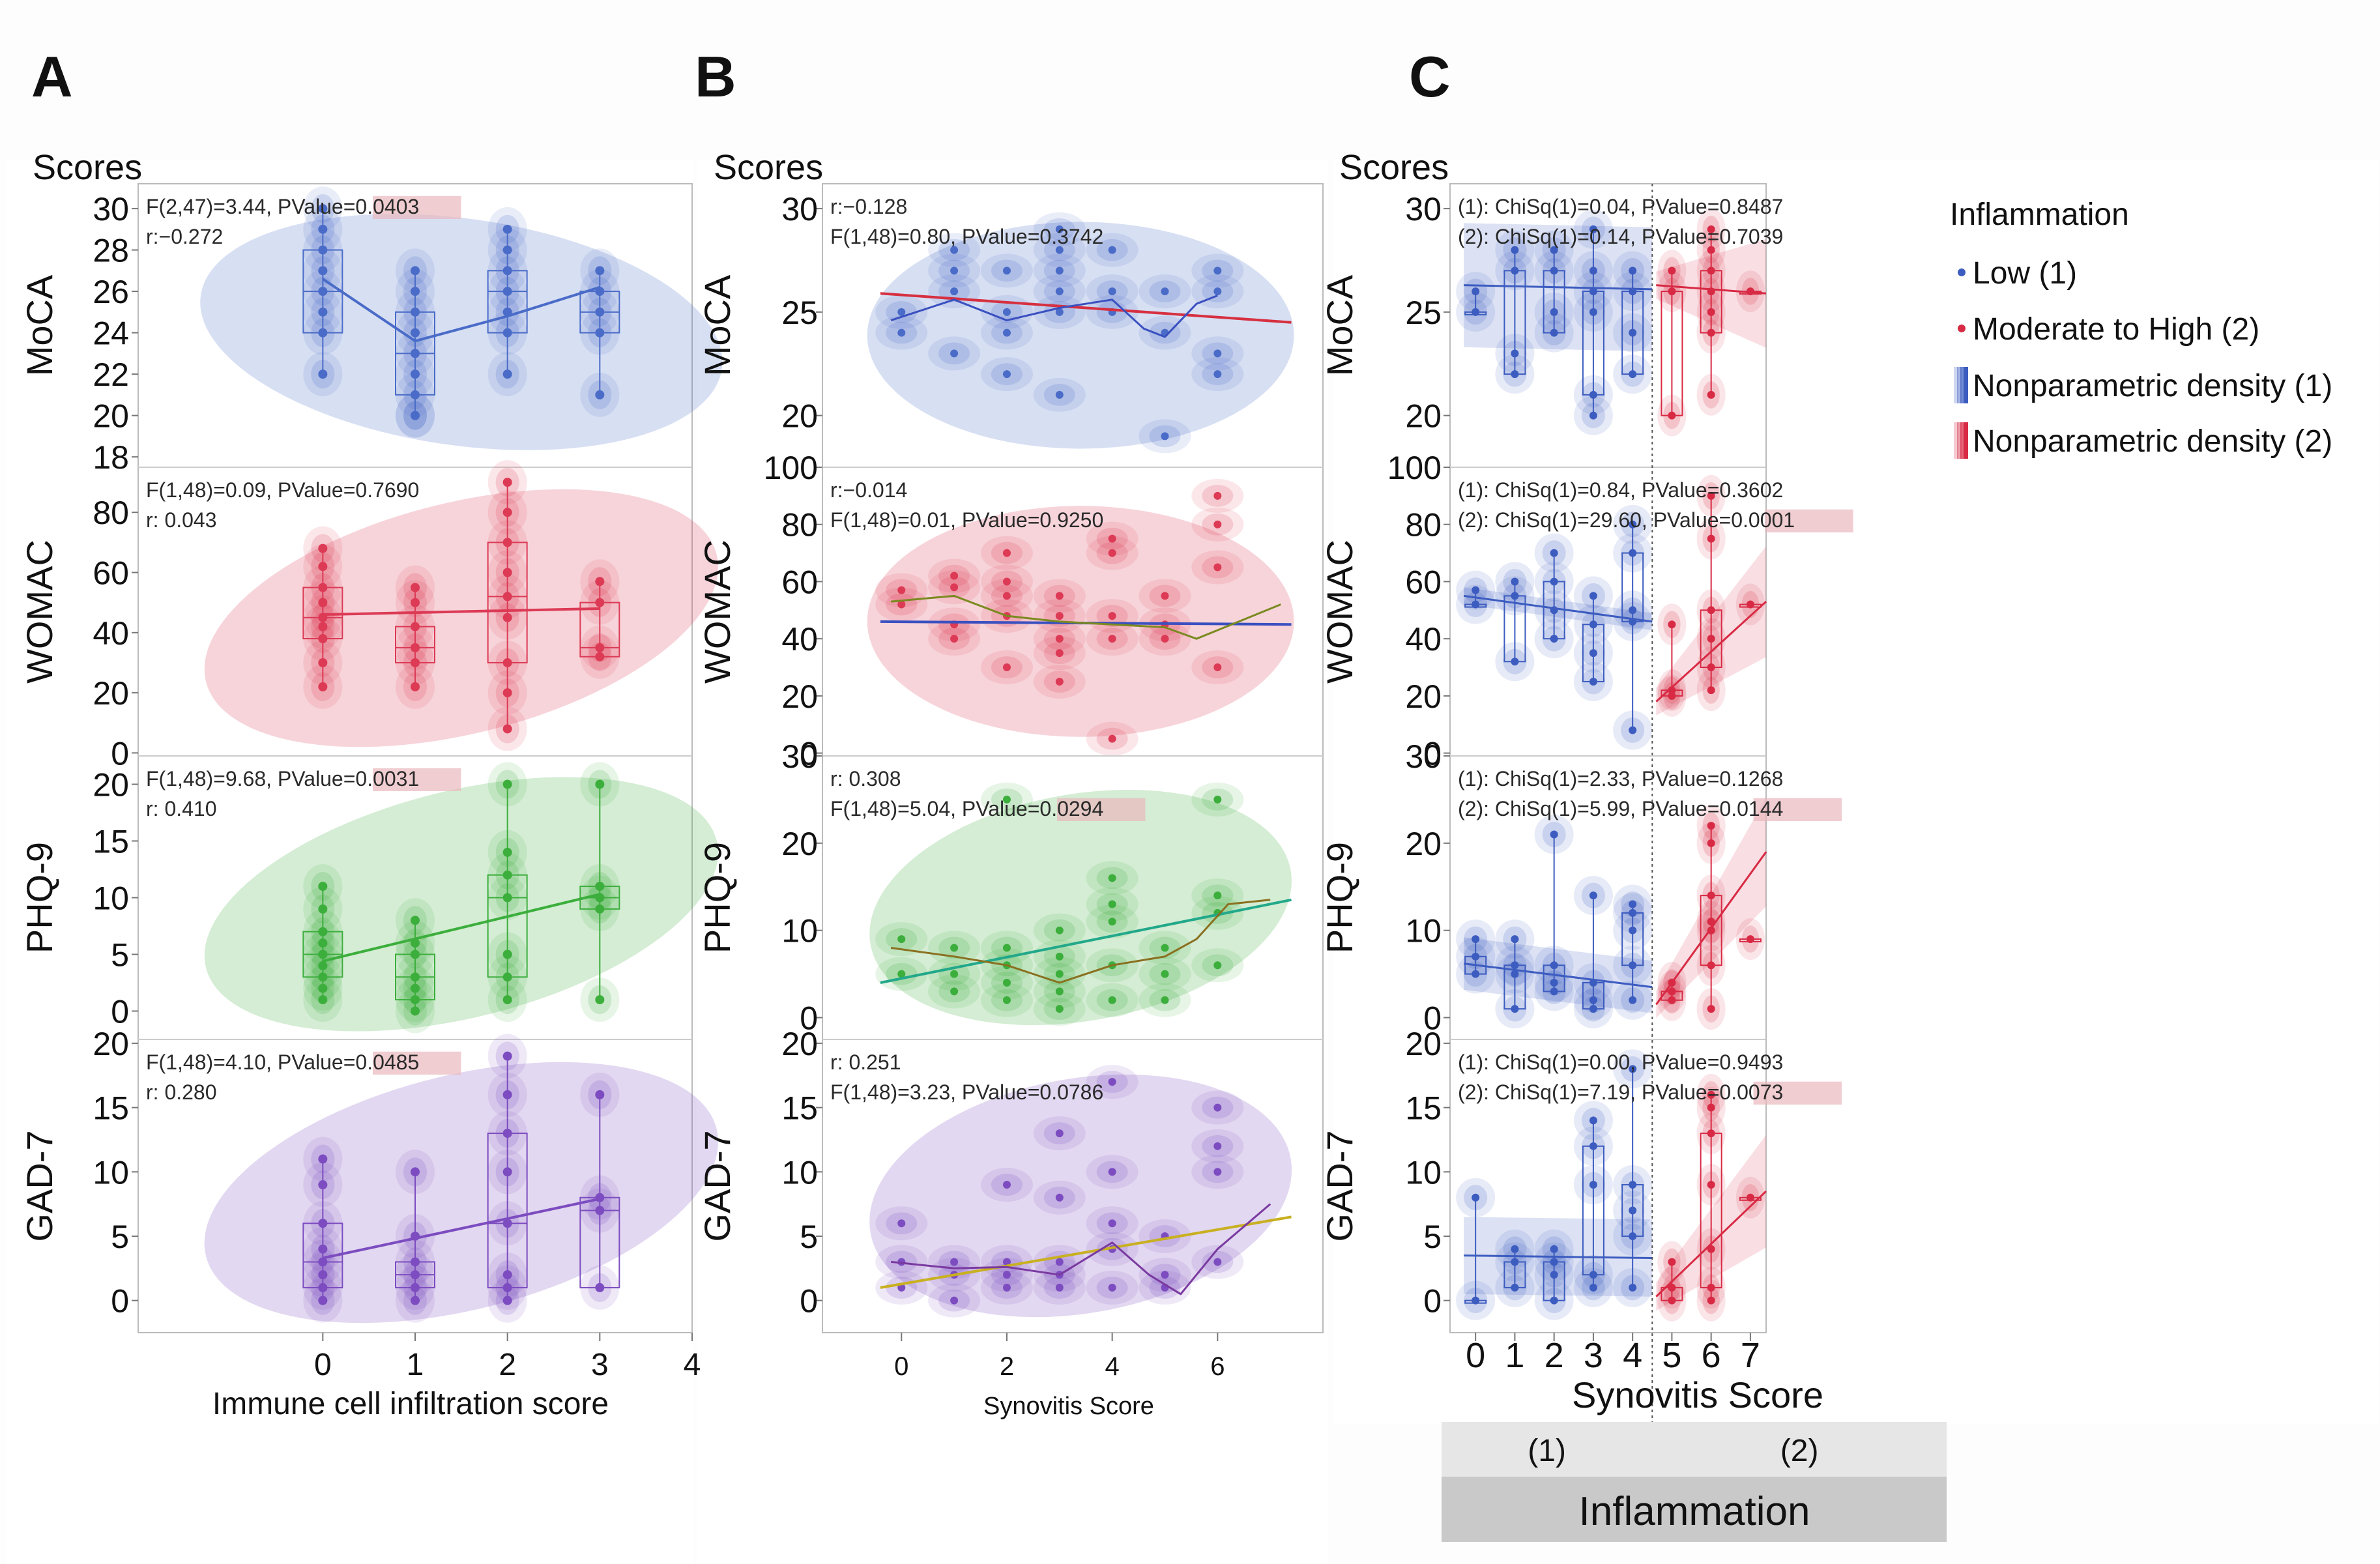 This screenshot has height=1564, width=2380. Describe the element at coordinates (869, 206) in the screenshot. I see `stat-line: r:−0.128` at that location.